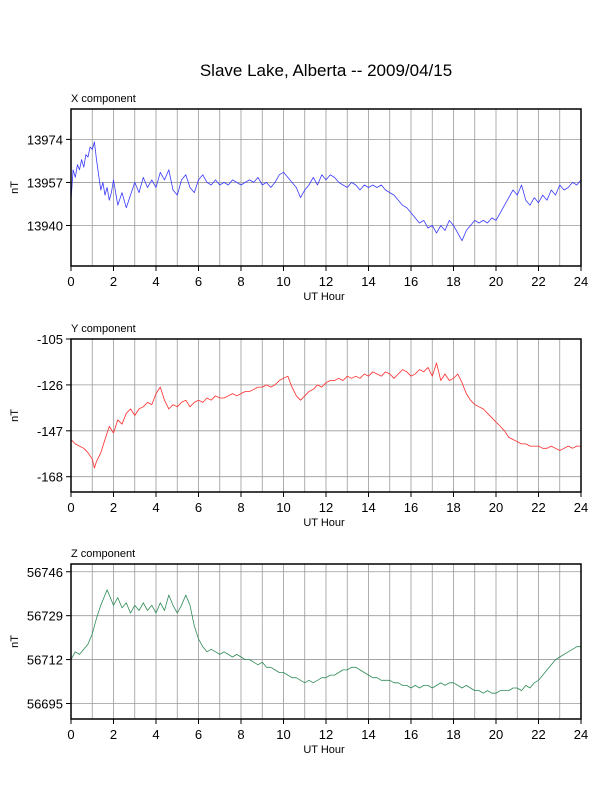 This screenshot has width=612, height=792. Describe the element at coordinates (538, 734) in the screenshot. I see `z-component-x-tick-label: 22` at that location.